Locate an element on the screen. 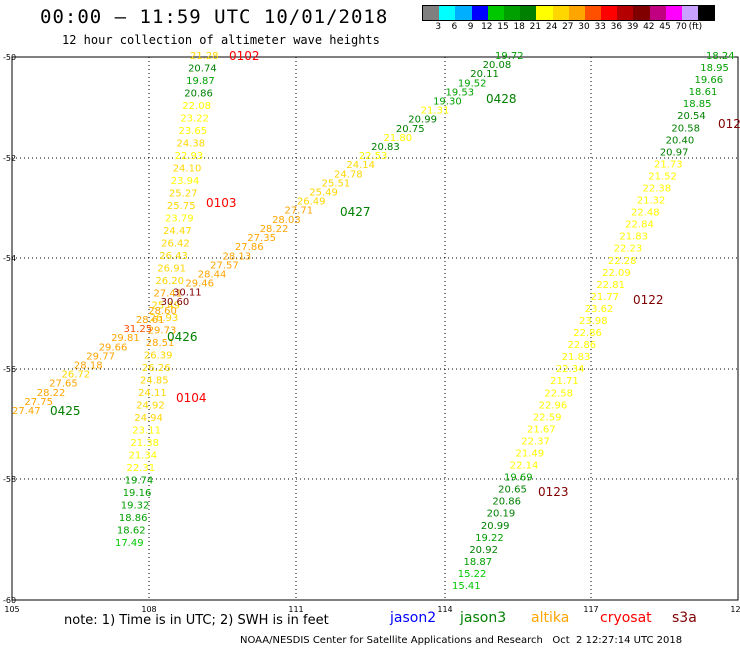  wave-height-label: 29.46 is located at coordinates (199, 284).